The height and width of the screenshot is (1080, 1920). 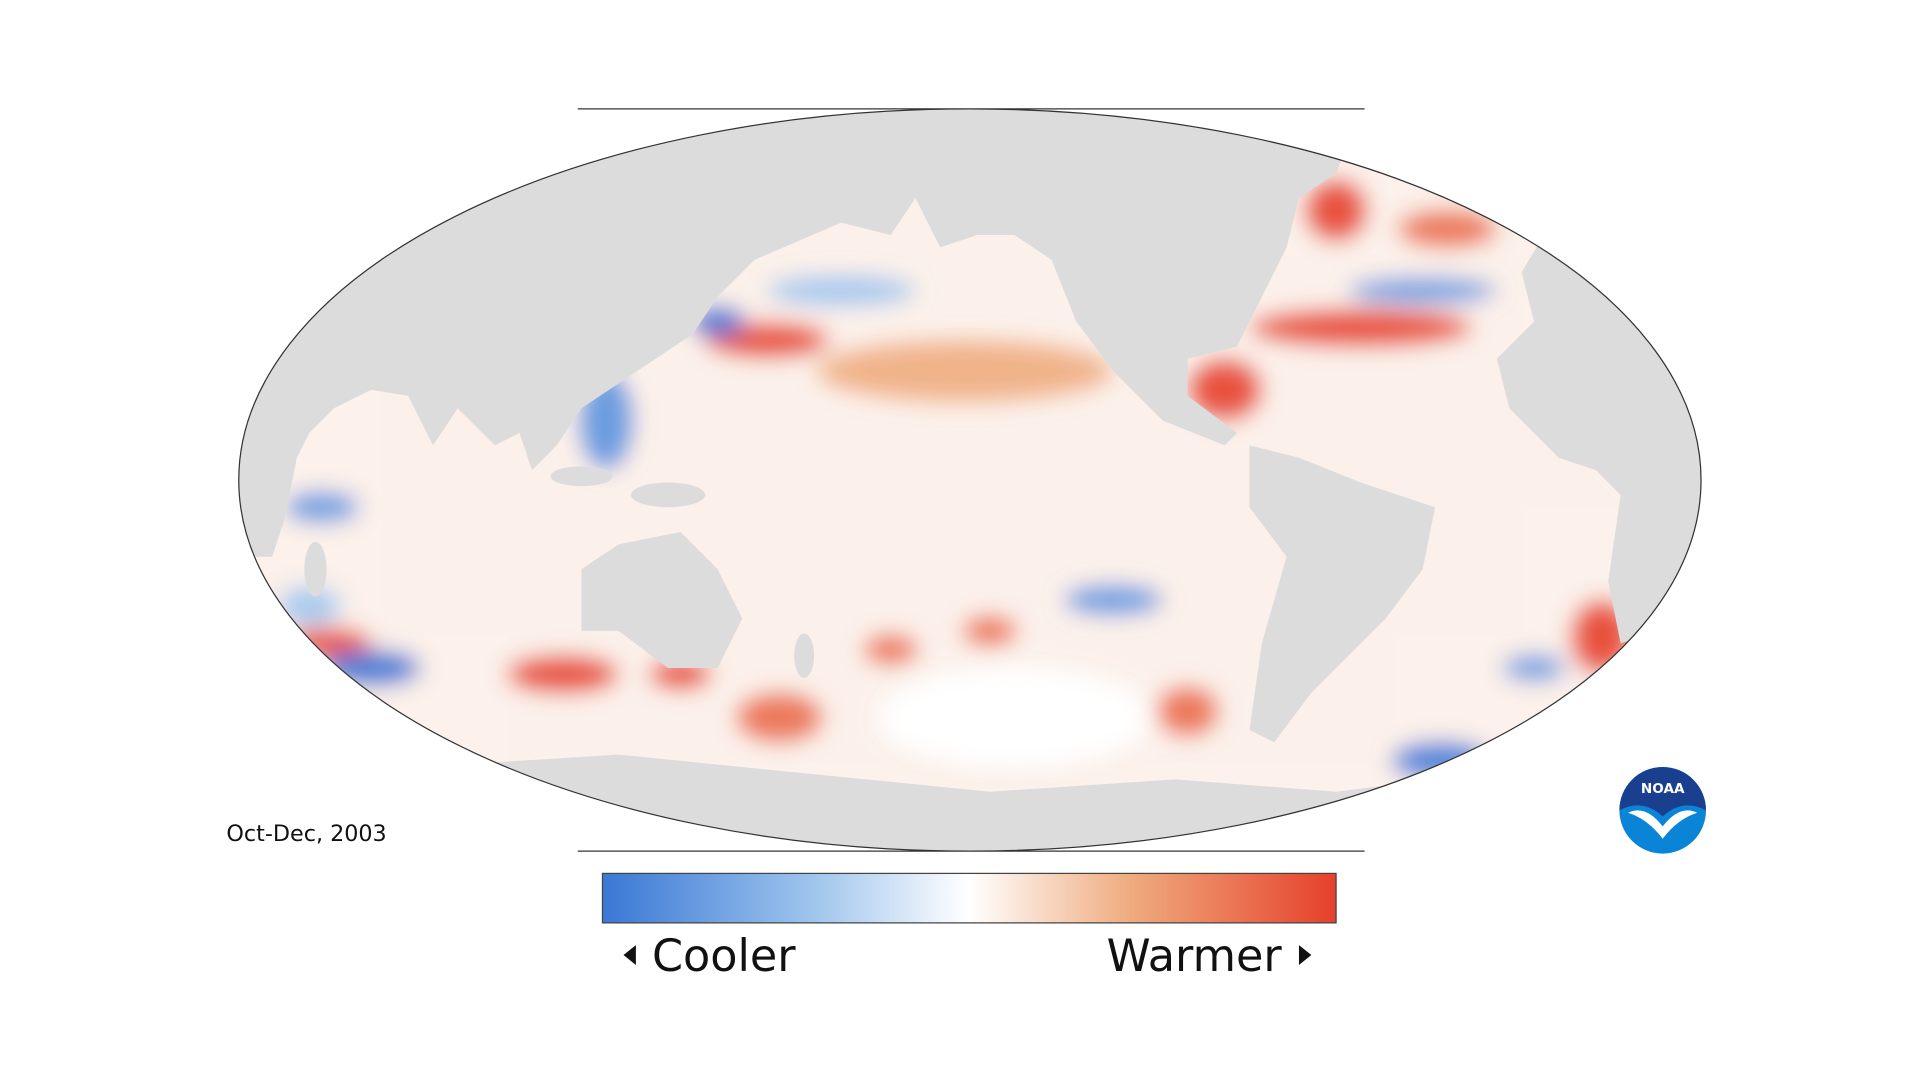 I want to click on legend-arrow-right, so click(x=1305, y=955).